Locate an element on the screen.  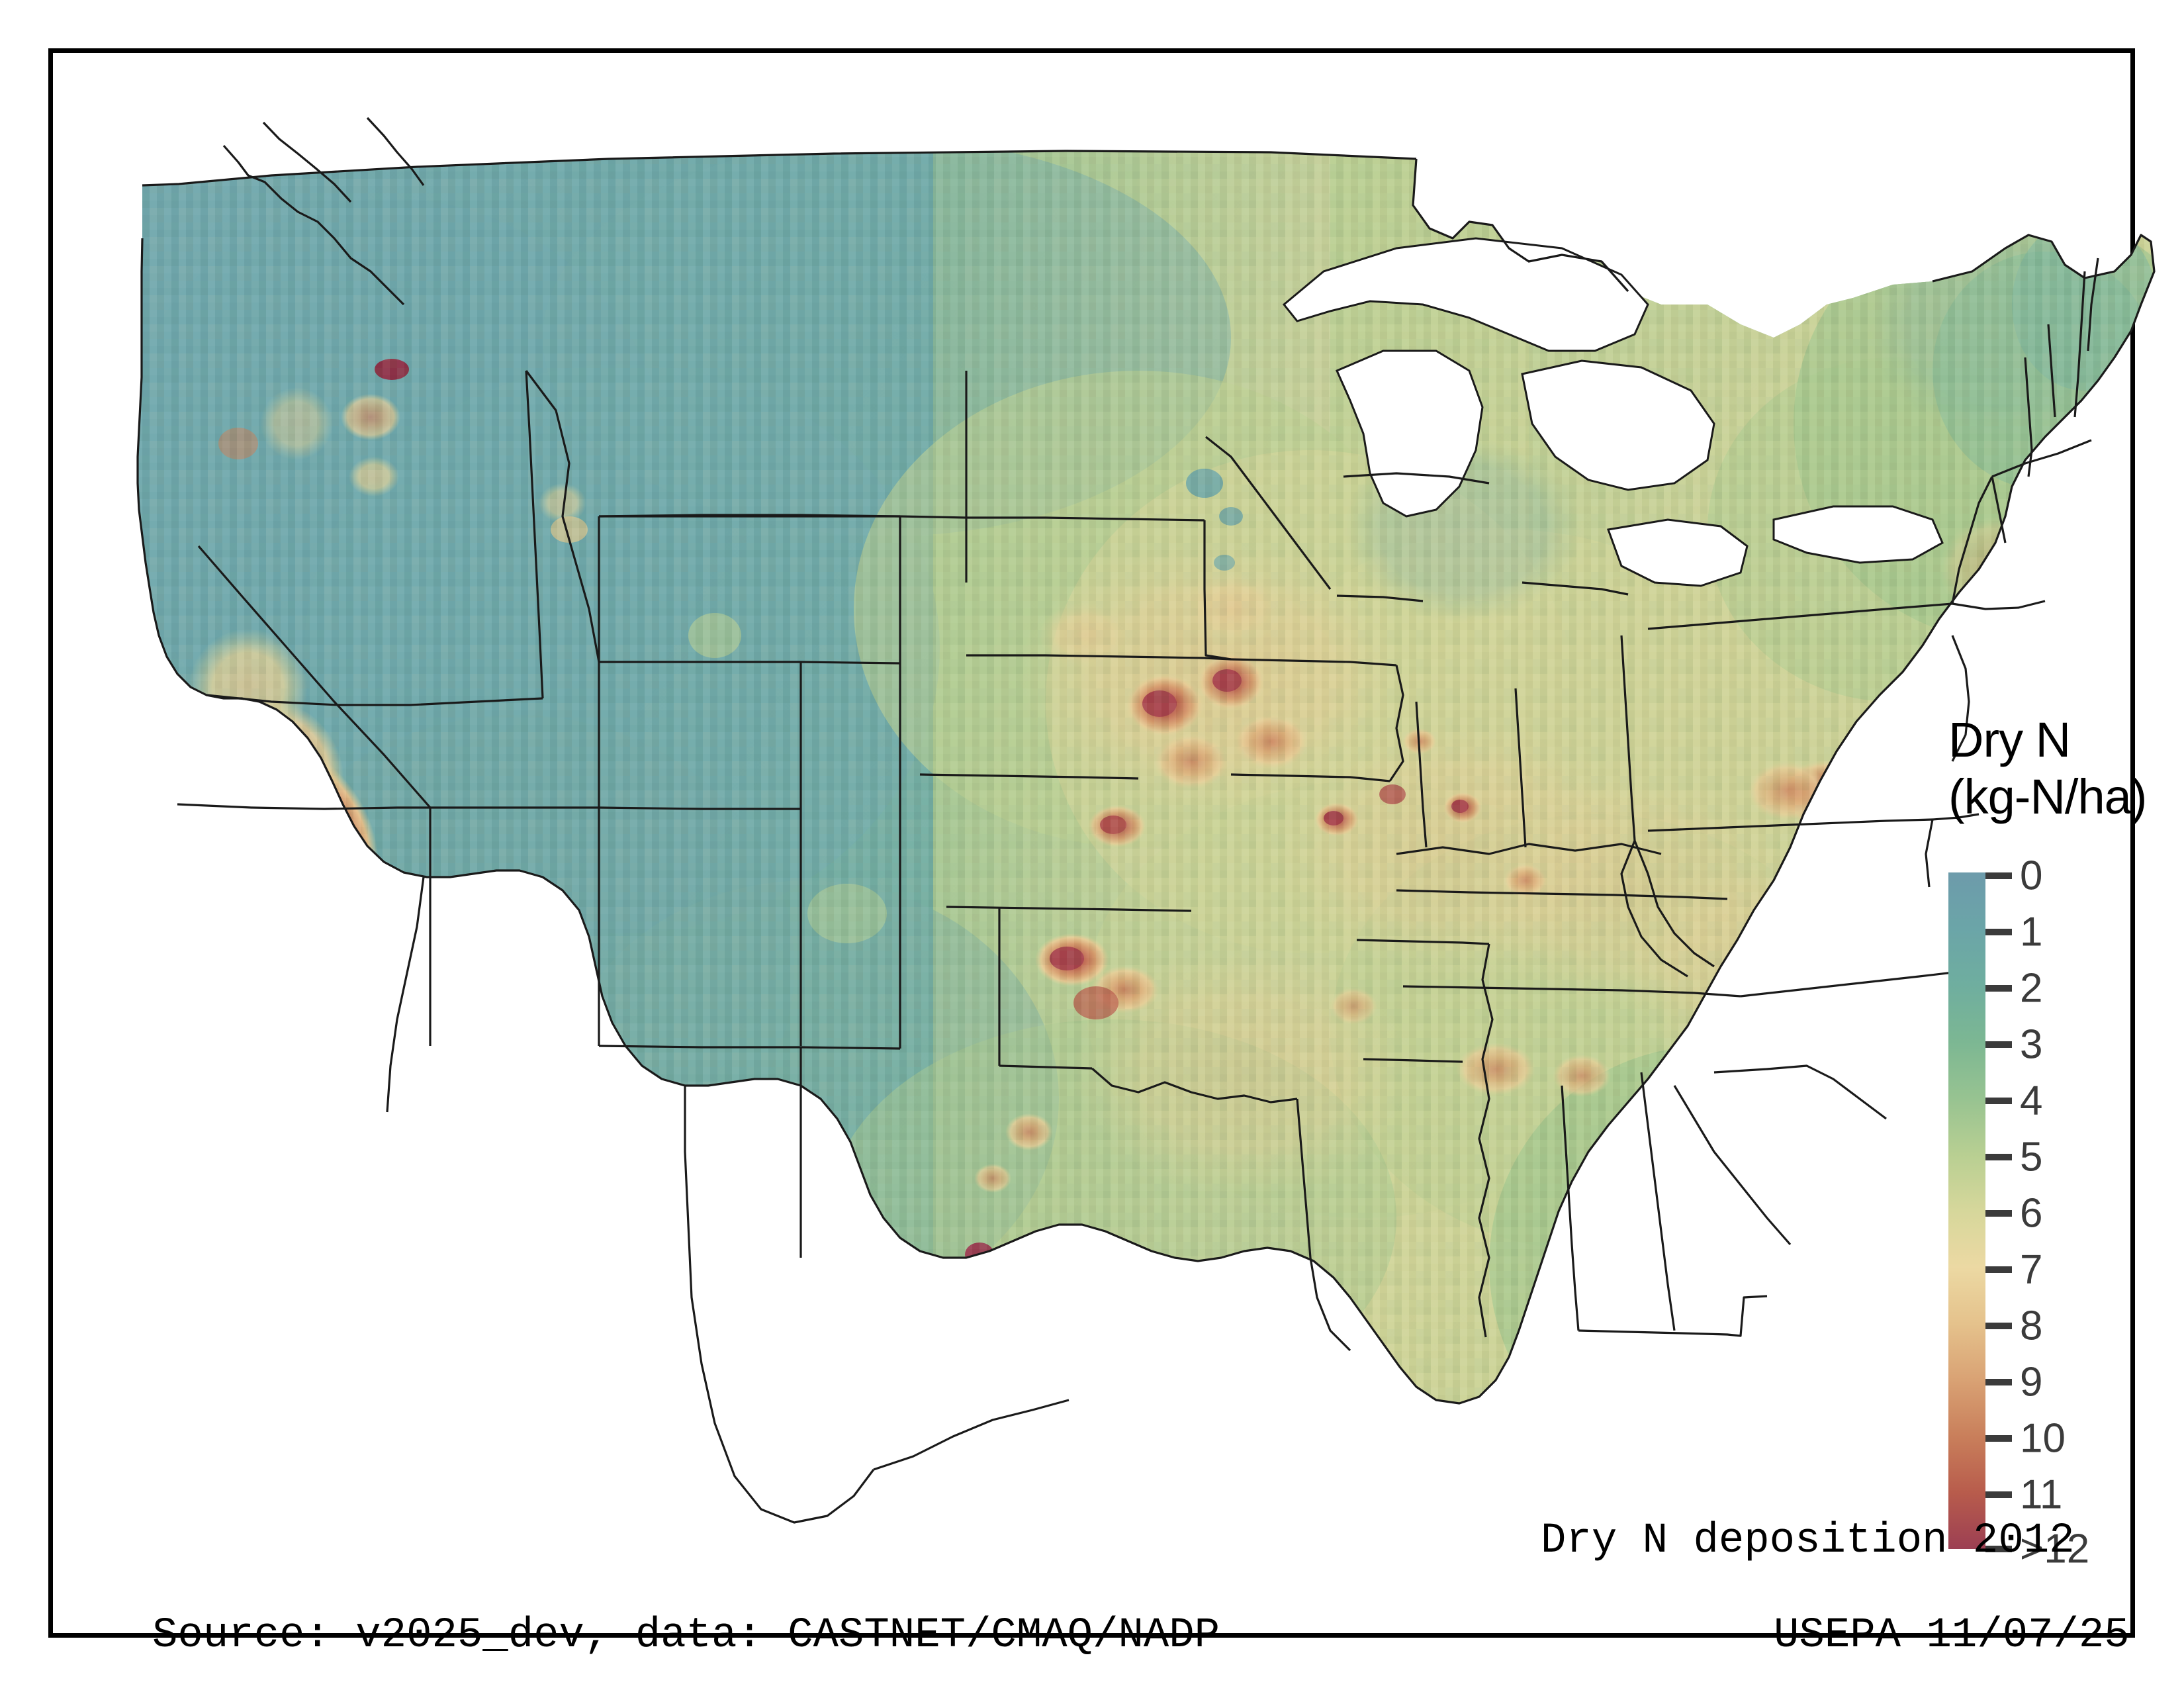
colorbar-tick-label-2: 2 is located at coordinates (2031, 988).